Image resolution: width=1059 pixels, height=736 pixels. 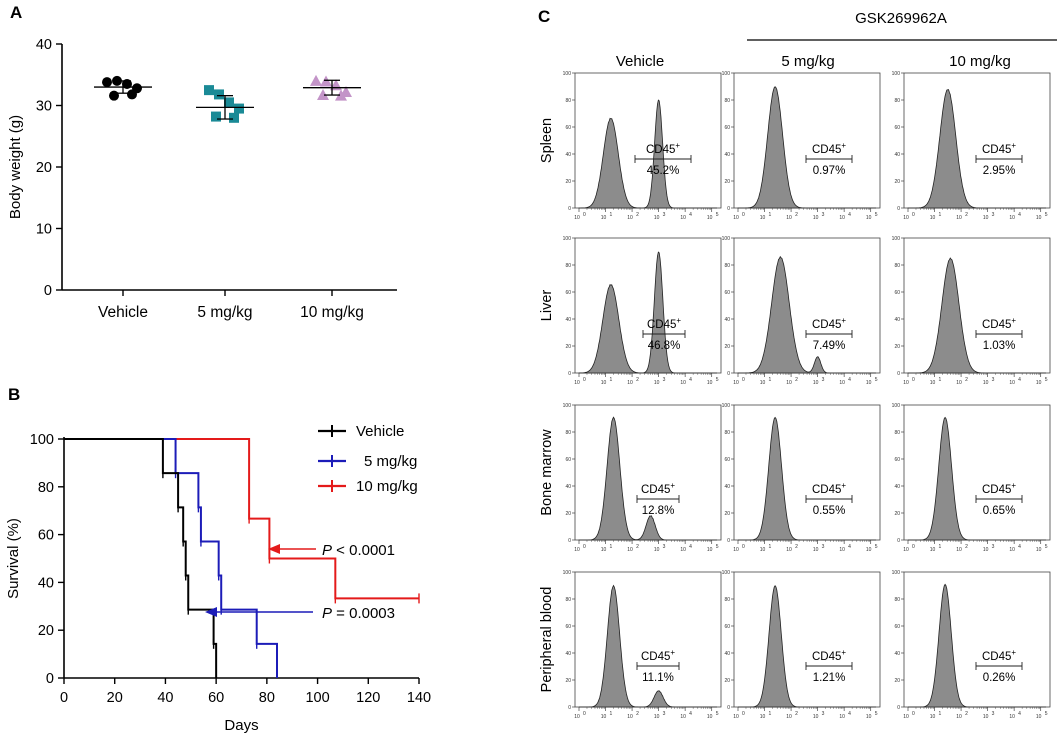 I want to click on a-y-tick-label: 30, so click(x=44, y=107).